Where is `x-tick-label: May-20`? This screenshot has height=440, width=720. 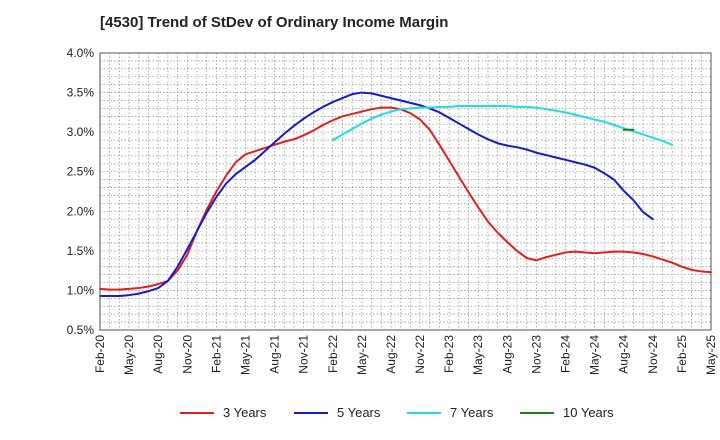 x-tick-label: May-20 is located at coordinates (129, 355).